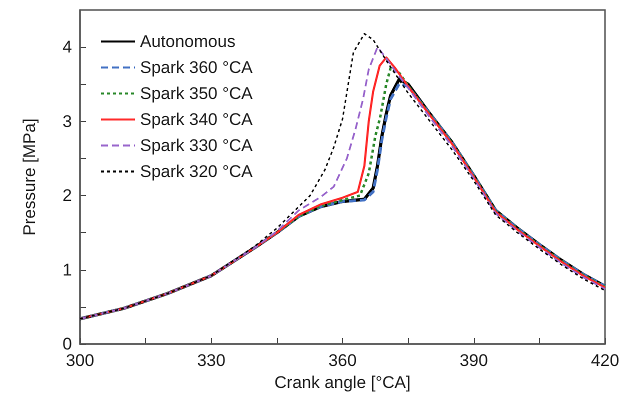 Image resolution: width=624 pixels, height=405 pixels. Describe the element at coordinates (67, 196) in the screenshot. I see `y-tick-label: 2` at that location.